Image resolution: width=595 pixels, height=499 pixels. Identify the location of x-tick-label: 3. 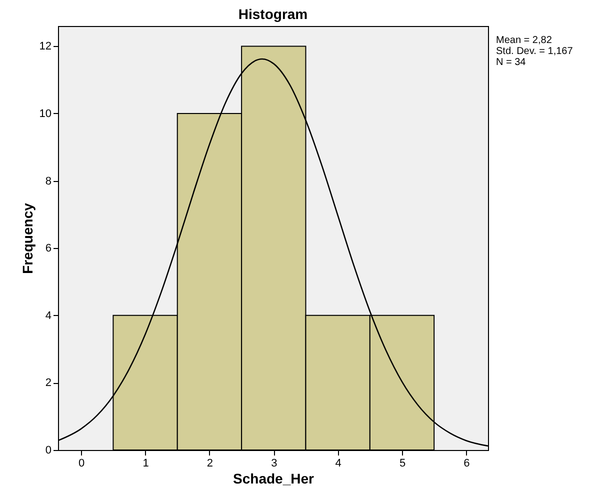
(274, 464).